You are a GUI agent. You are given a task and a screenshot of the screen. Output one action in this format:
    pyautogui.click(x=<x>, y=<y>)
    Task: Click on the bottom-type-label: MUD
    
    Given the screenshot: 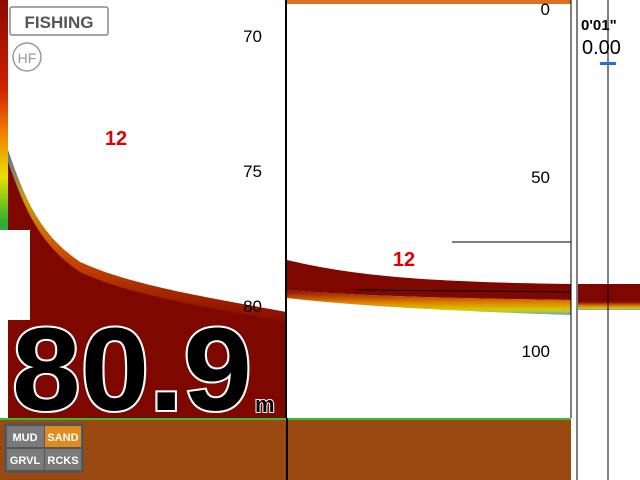 What is the action you would take?
    pyautogui.click(x=24, y=438)
    